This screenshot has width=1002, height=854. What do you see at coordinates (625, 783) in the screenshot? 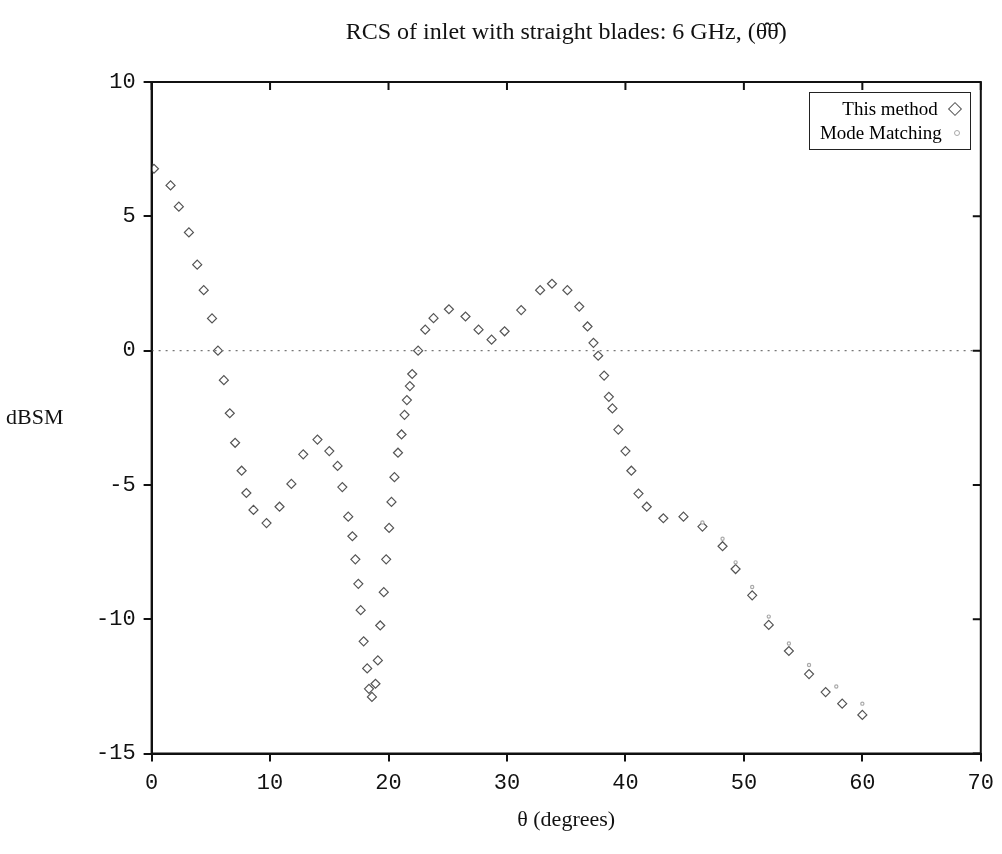
I see `x-tick-label: 40` at bounding box center [625, 783].